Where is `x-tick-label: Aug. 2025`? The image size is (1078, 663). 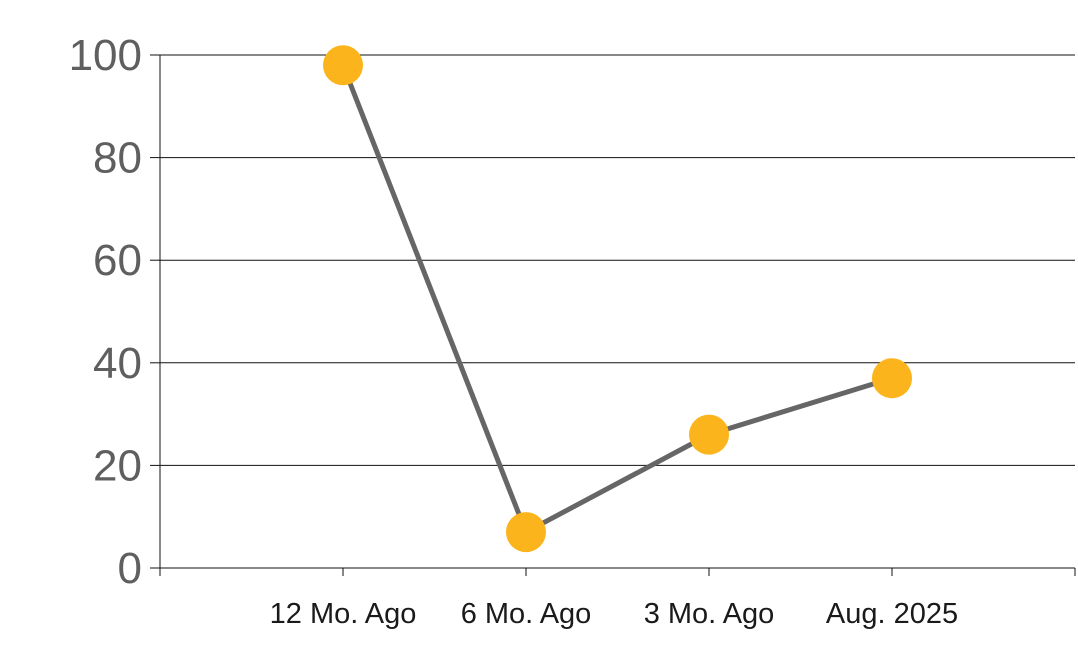
x-tick-label: Aug. 2025 is located at coordinates (892, 614).